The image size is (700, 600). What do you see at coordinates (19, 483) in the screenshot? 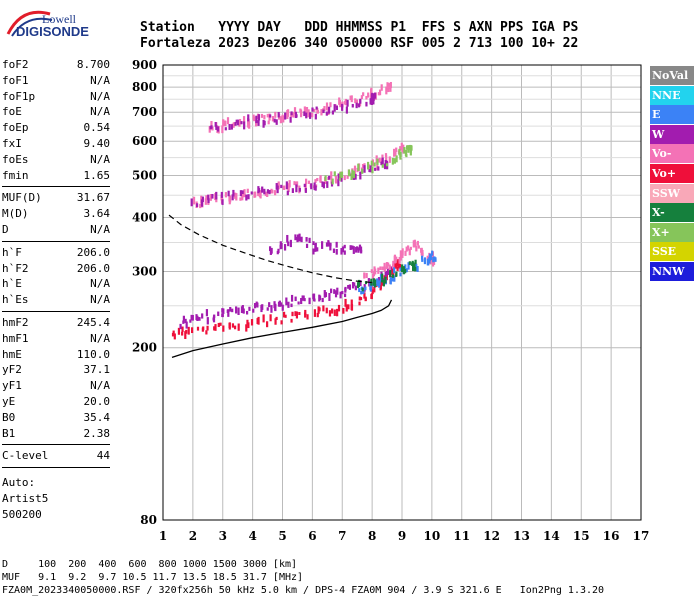
I see `auto-scaling-text: Auto:` at bounding box center [19, 483].